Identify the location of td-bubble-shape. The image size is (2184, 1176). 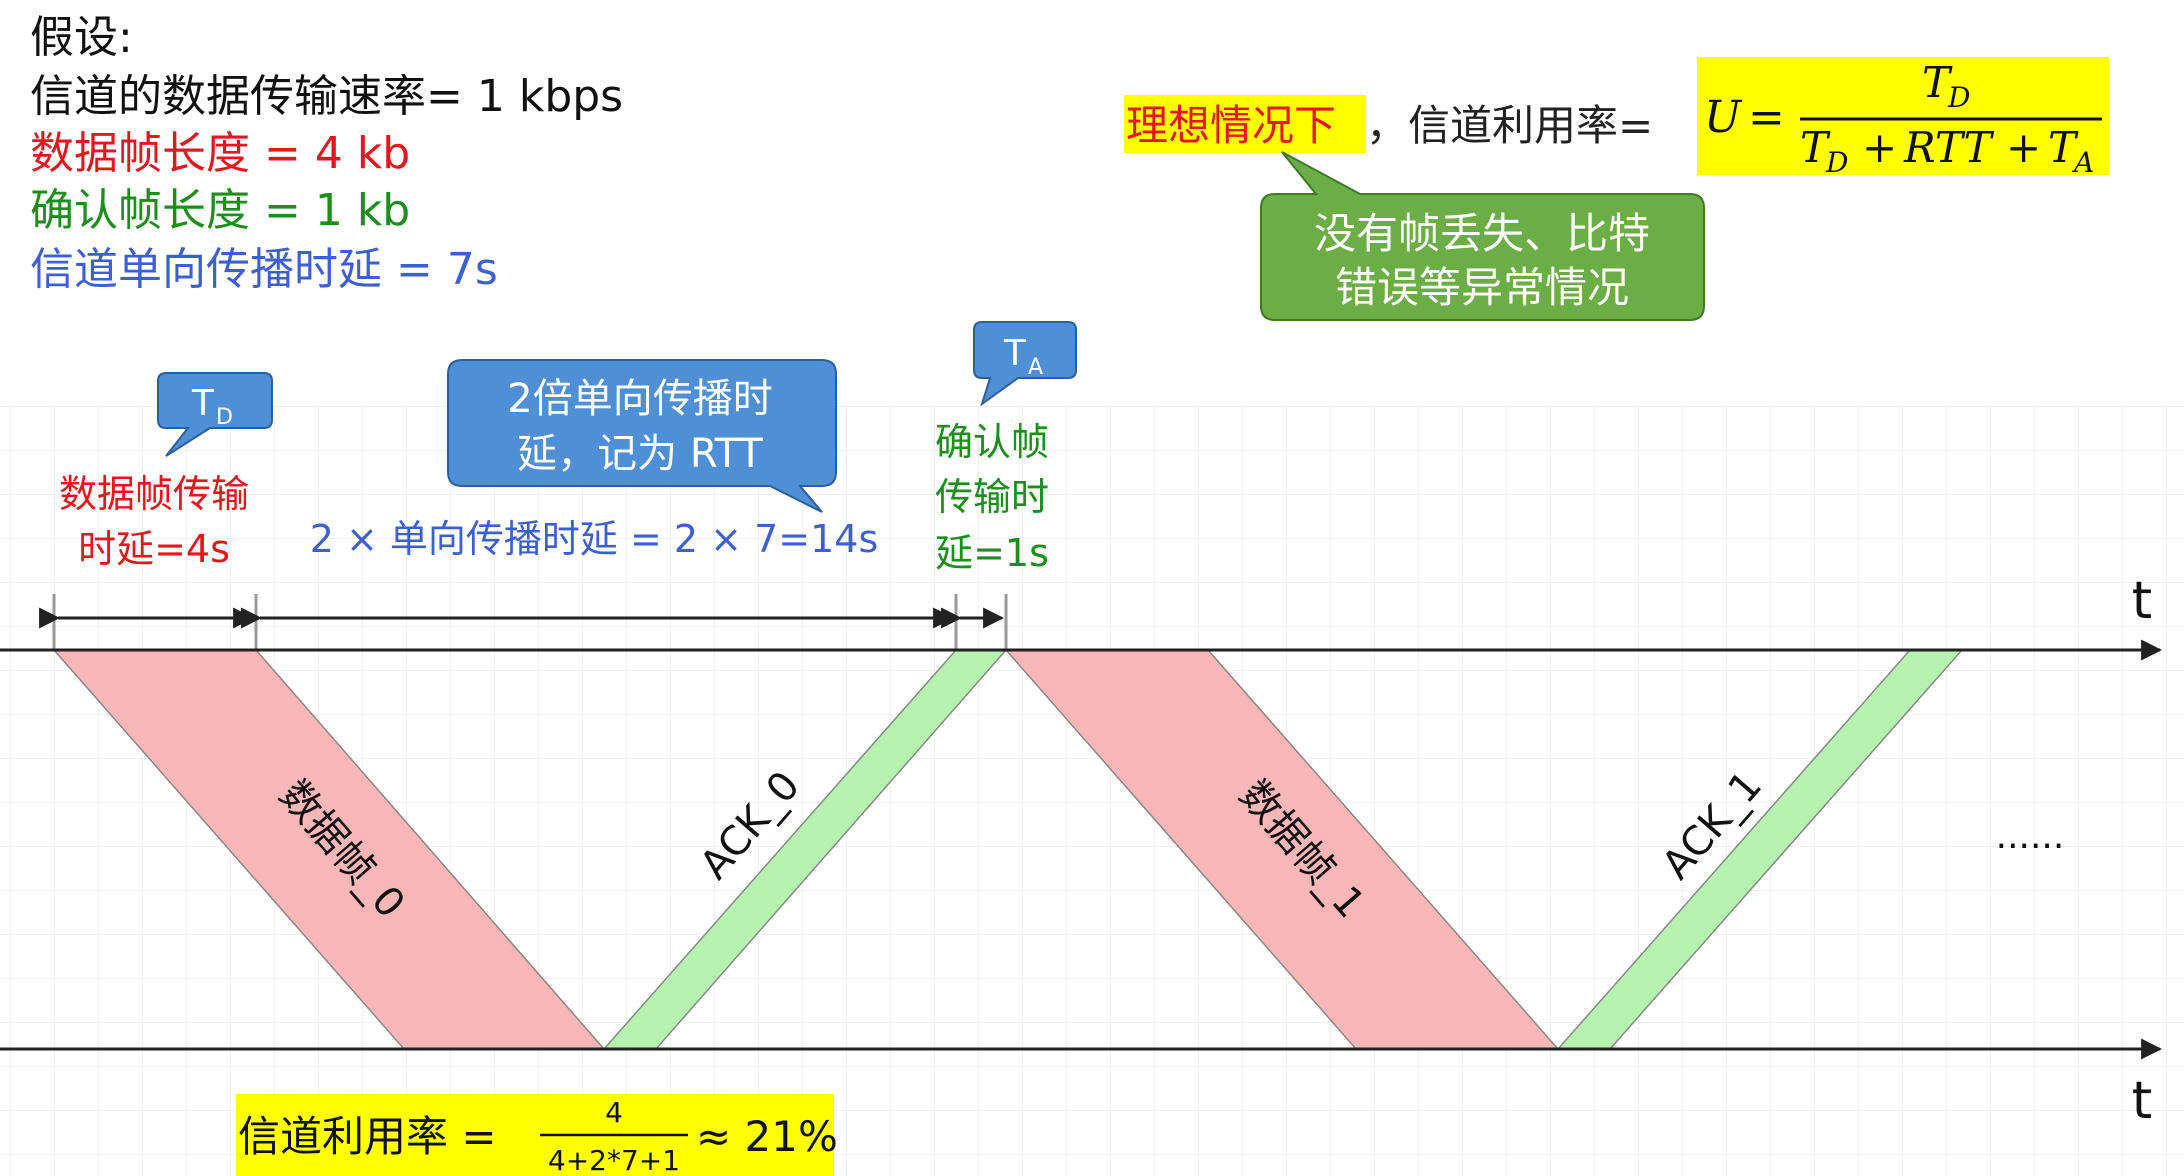
(215, 414).